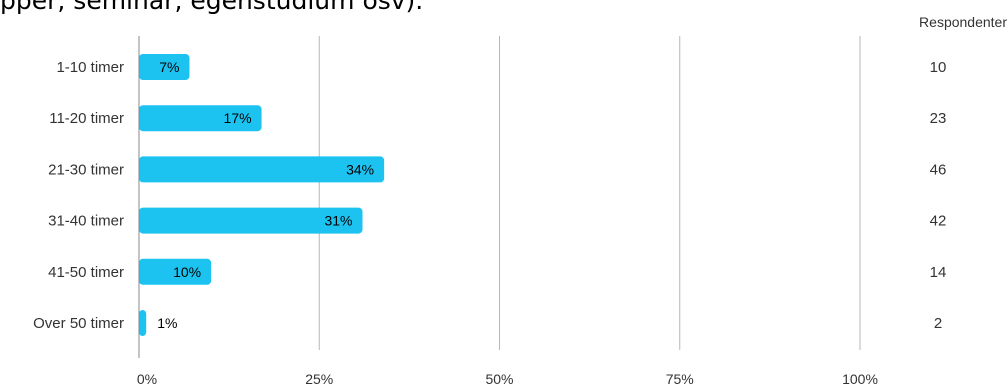  What do you see at coordinates (499, 379) in the screenshot?
I see `x-tick-label: 50%` at bounding box center [499, 379].